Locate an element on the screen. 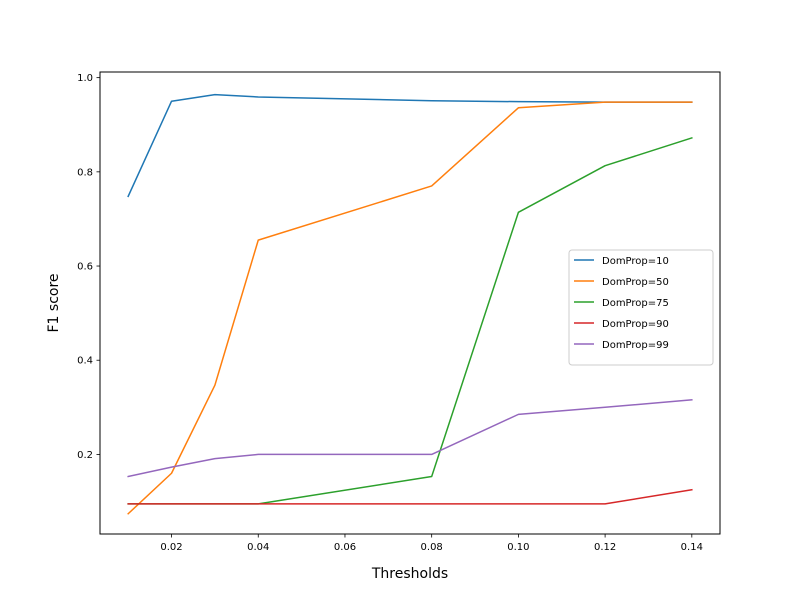 Image resolution: width=800 pixels, height=600 pixels. legend-label-2: DomProp=75 is located at coordinates (635, 303).